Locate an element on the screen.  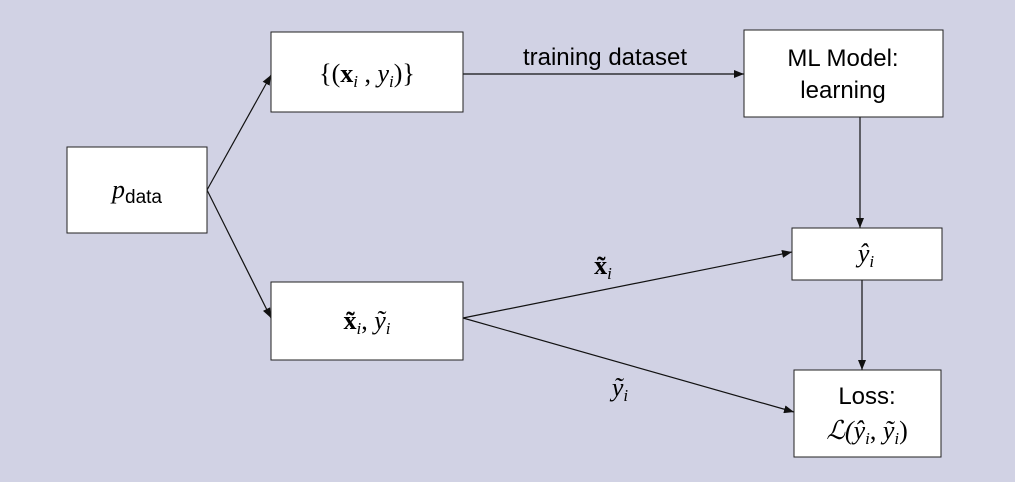
math: ) is located at coordinates (903, 430).